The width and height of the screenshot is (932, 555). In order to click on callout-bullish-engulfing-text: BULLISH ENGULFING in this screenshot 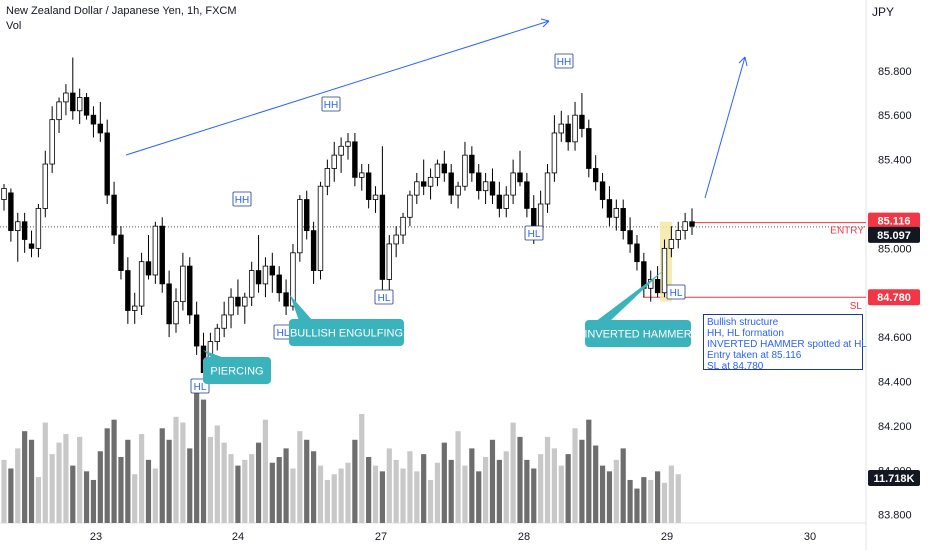, I will do `click(346, 334)`.